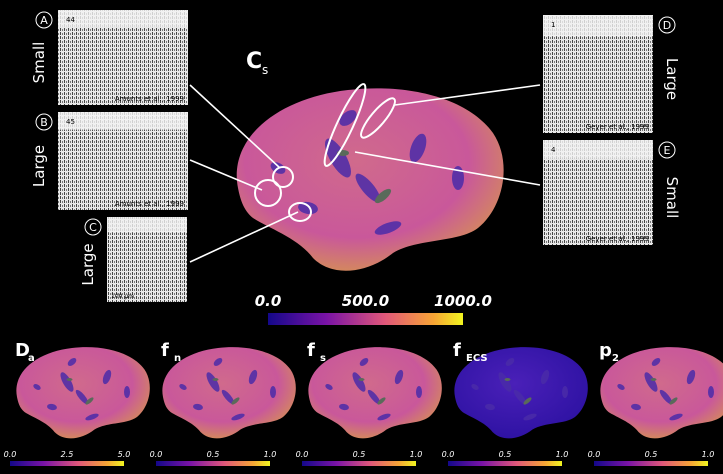 Image resolution: width=723 pixels, height=474 pixels. I want to click on colorbar, so click(365, 319).